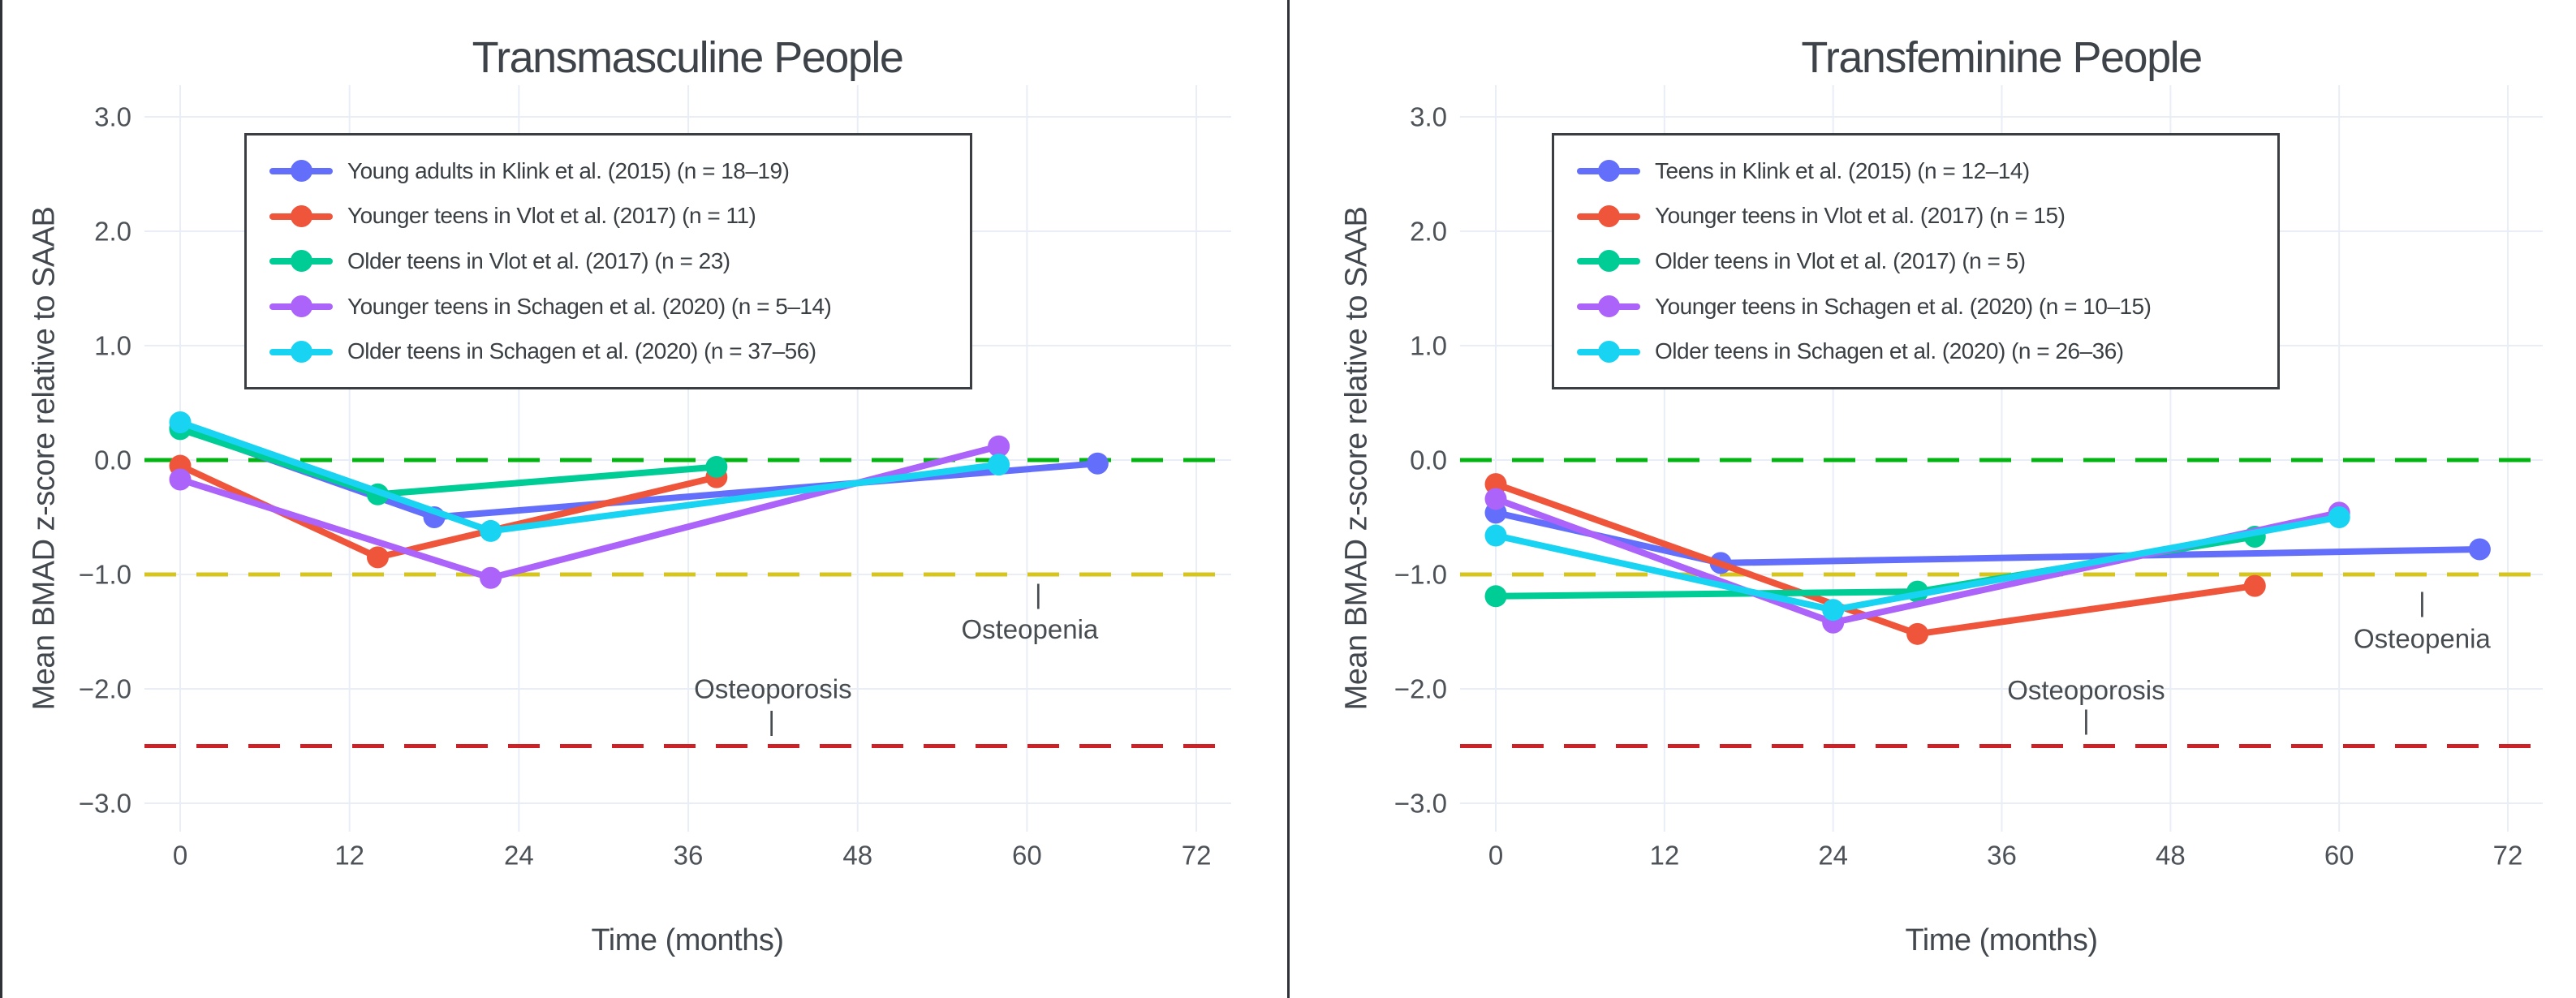 This screenshot has height=998, width=2576. I want to click on chart-title: Transfeminine People, so click(2002, 57).